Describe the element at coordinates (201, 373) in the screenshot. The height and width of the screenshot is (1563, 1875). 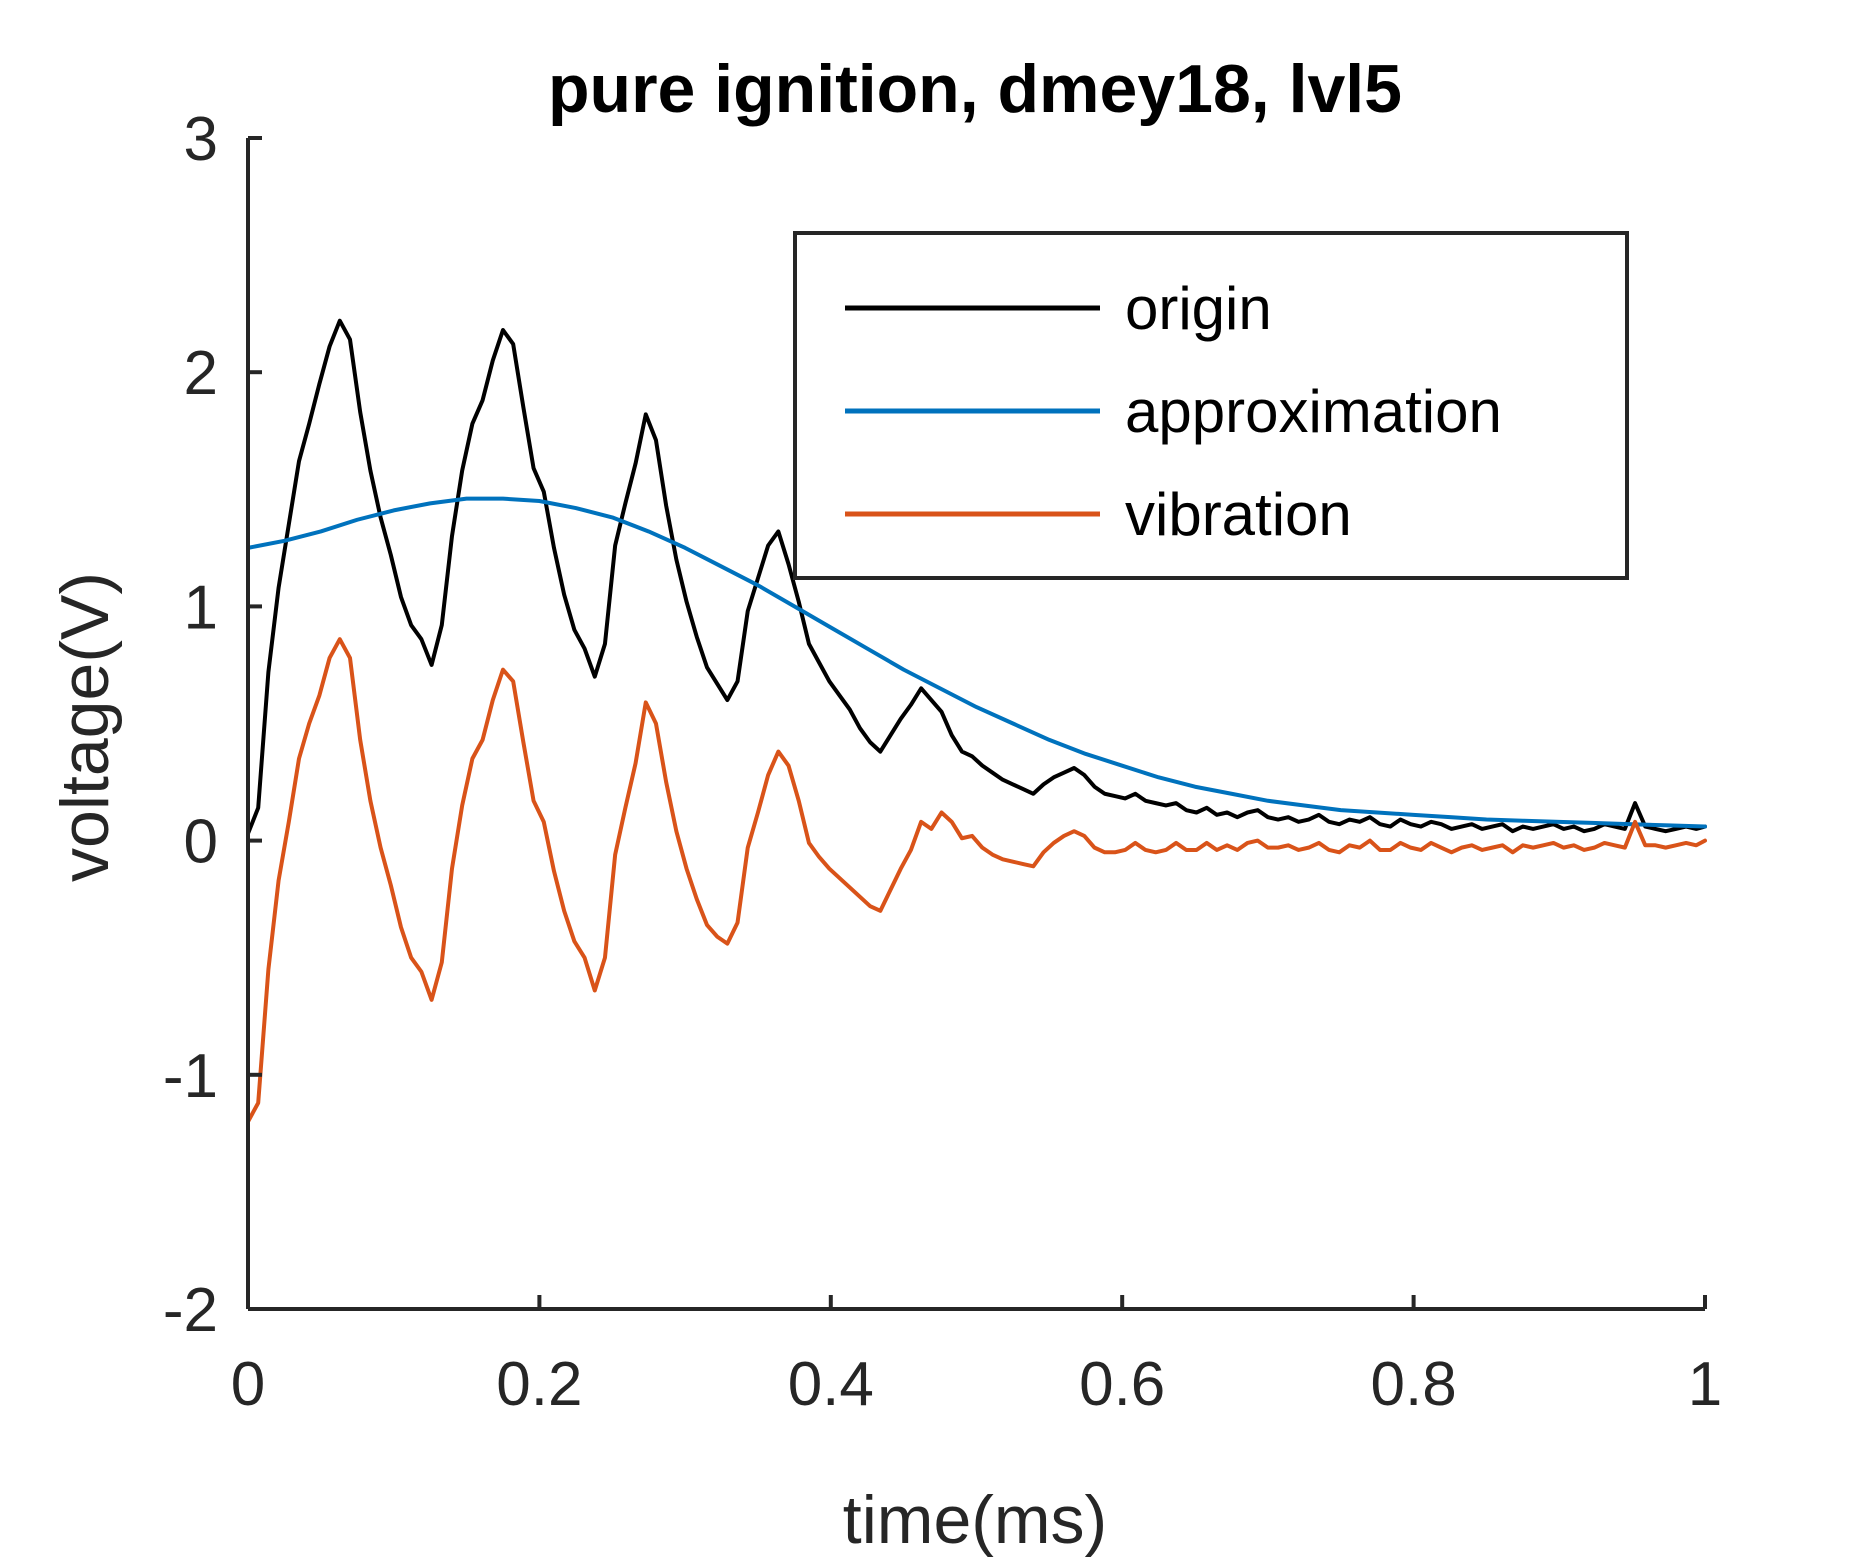
I see `y-tick-label: 2` at that location.